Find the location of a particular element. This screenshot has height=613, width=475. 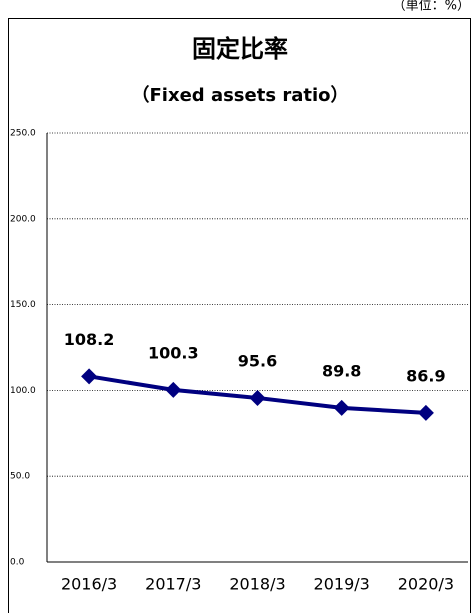

x-tick-label: 2017/3 is located at coordinates (173, 584).